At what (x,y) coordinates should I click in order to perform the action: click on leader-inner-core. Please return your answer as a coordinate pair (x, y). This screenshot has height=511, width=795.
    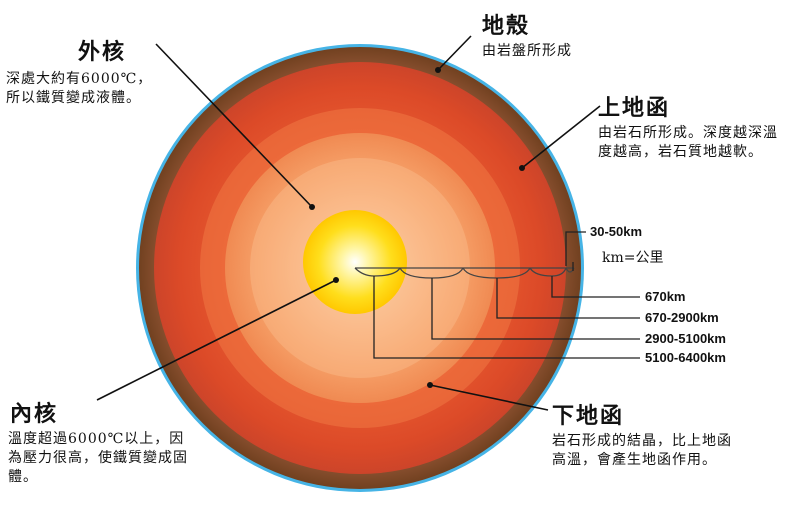
    Looking at the image, I should click on (506, 317).